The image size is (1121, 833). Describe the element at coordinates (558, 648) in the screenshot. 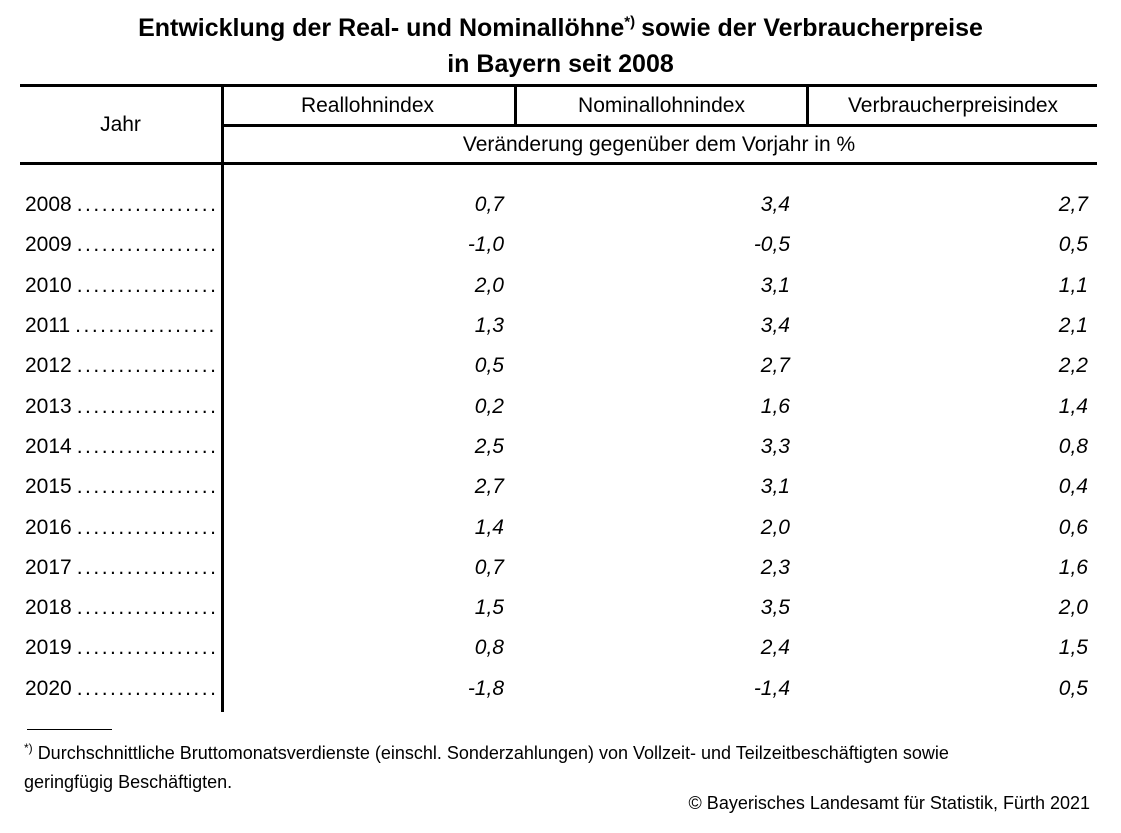

I see `table-row: 2019 .................... 0,8 2,4 1,5` at that location.